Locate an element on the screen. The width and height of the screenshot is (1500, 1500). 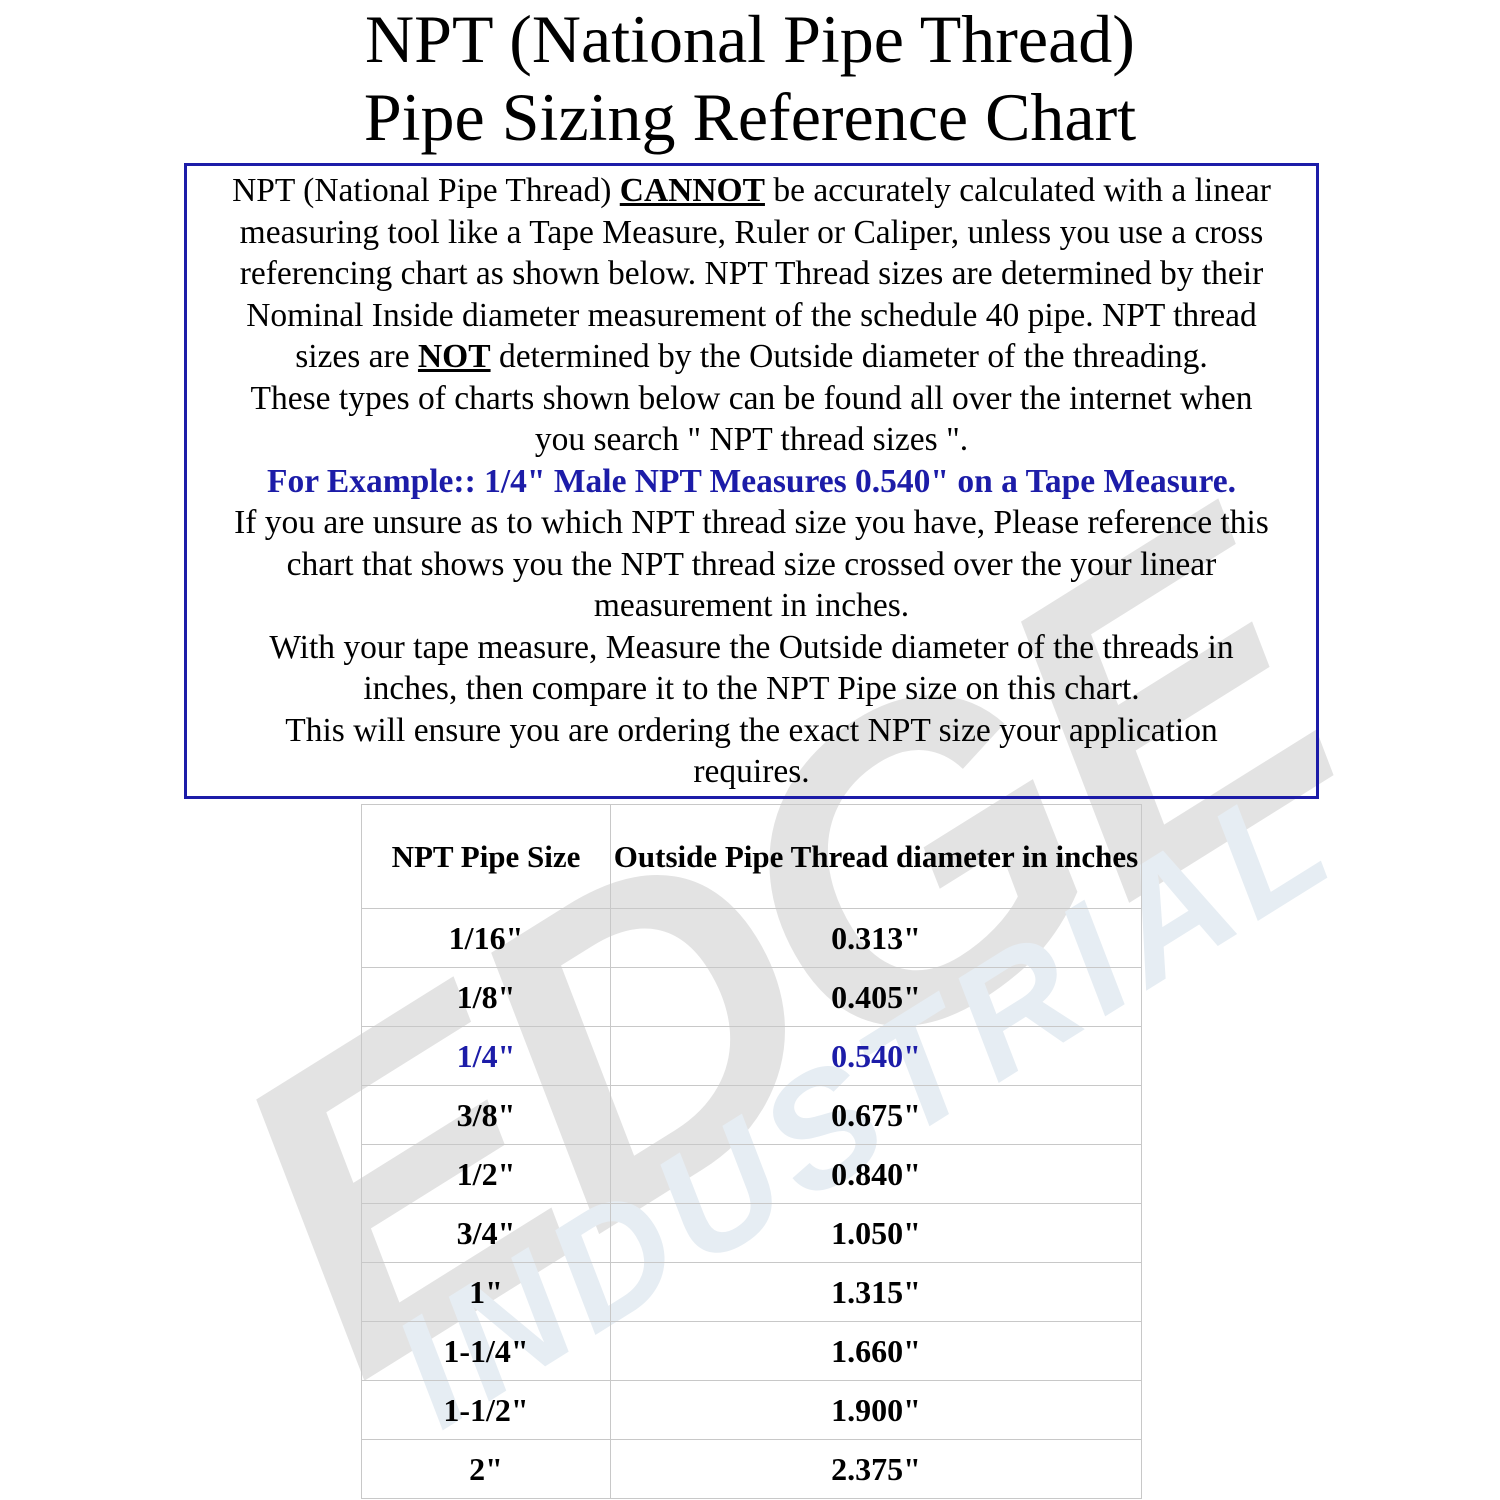
npt-size-cell: 1" is located at coordinates (486, 1292).